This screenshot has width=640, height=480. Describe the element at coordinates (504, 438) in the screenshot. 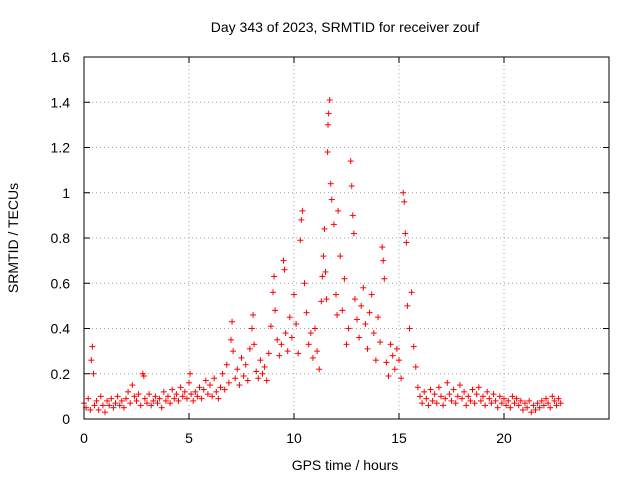

I see `x-tick-label: 20` at that location.